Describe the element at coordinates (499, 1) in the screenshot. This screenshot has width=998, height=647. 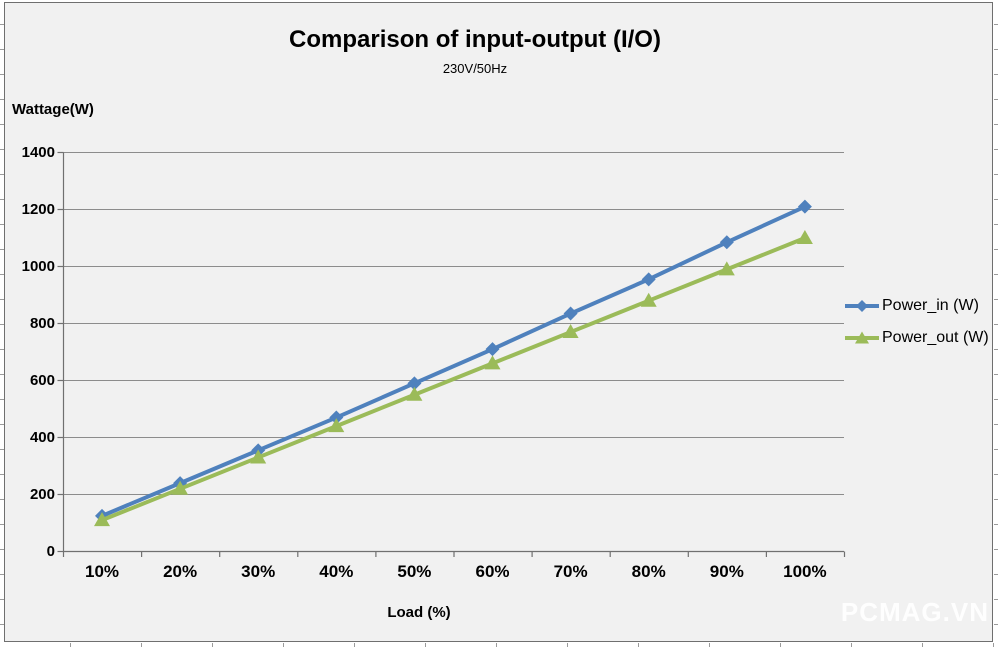
I see `spreadsheet-edge-top` at that location.